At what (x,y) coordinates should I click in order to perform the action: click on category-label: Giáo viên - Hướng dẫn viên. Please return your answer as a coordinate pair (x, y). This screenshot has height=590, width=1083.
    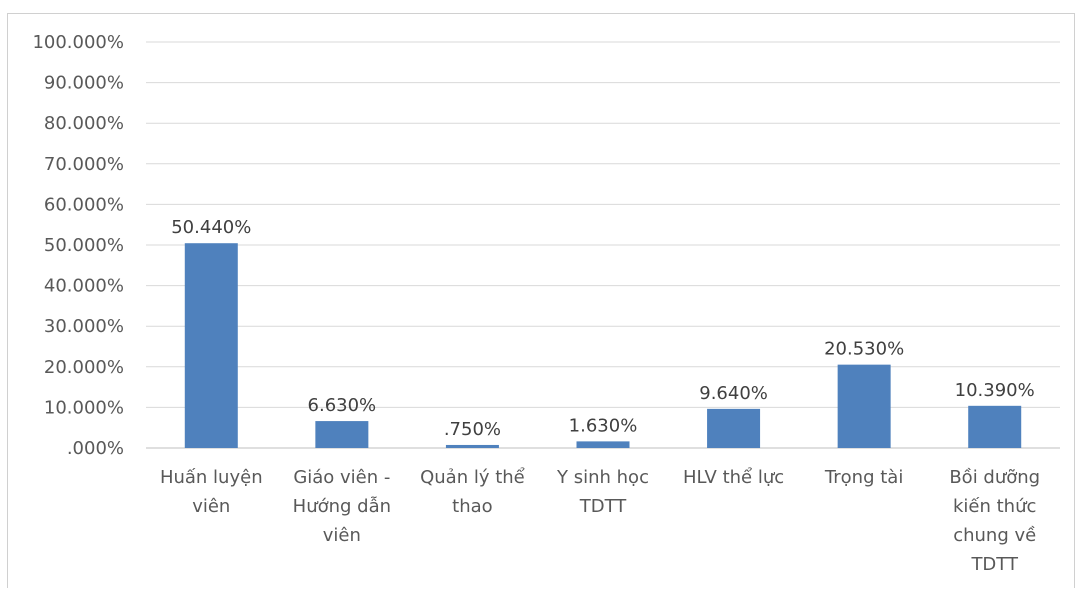
    Looking at the image, I should click on (342, 506).